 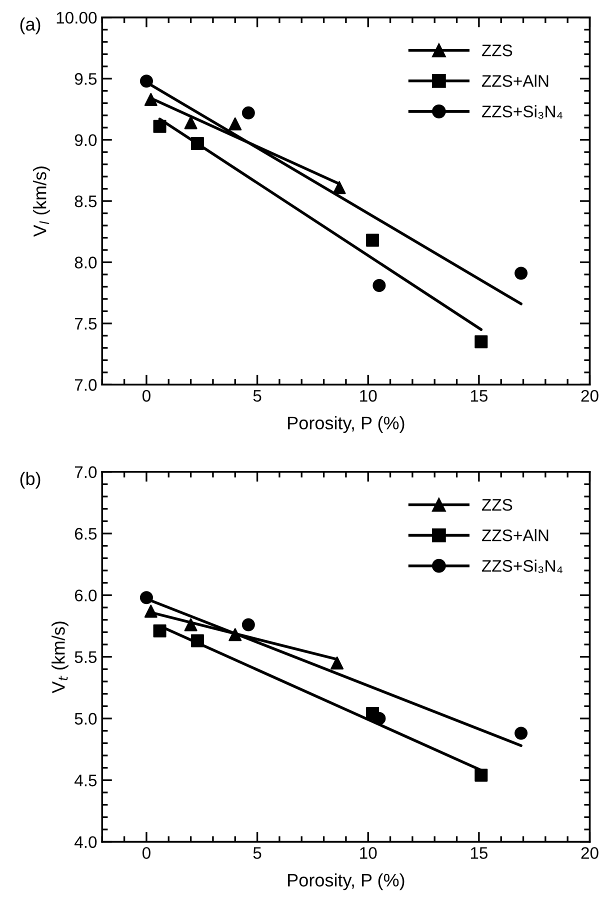 What do you see at coordinates (85, 262) in the screenshot?
I see `y-tick-label: 8.0` at bounding box center [85, 262].